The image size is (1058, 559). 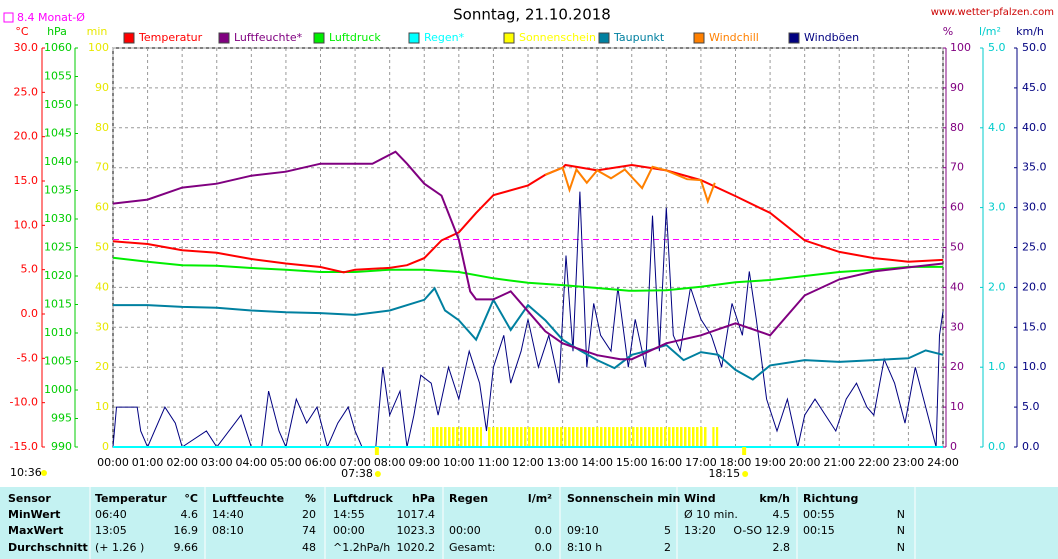 I want to click on legend-label: Regen*, so click(x=444, y=37).